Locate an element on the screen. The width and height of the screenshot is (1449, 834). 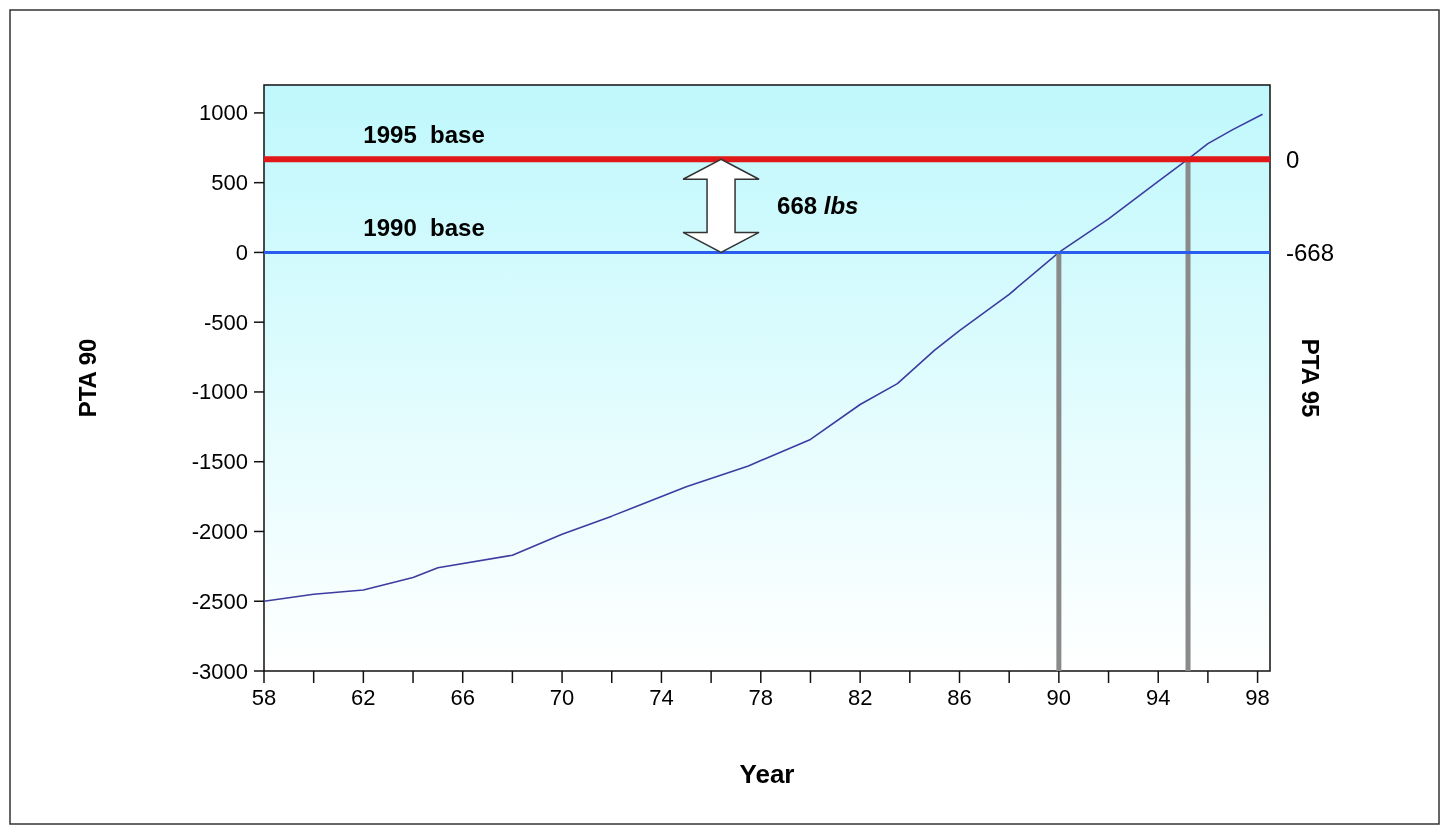
x-tick-label: 82 is located at coordinates (860, 697).